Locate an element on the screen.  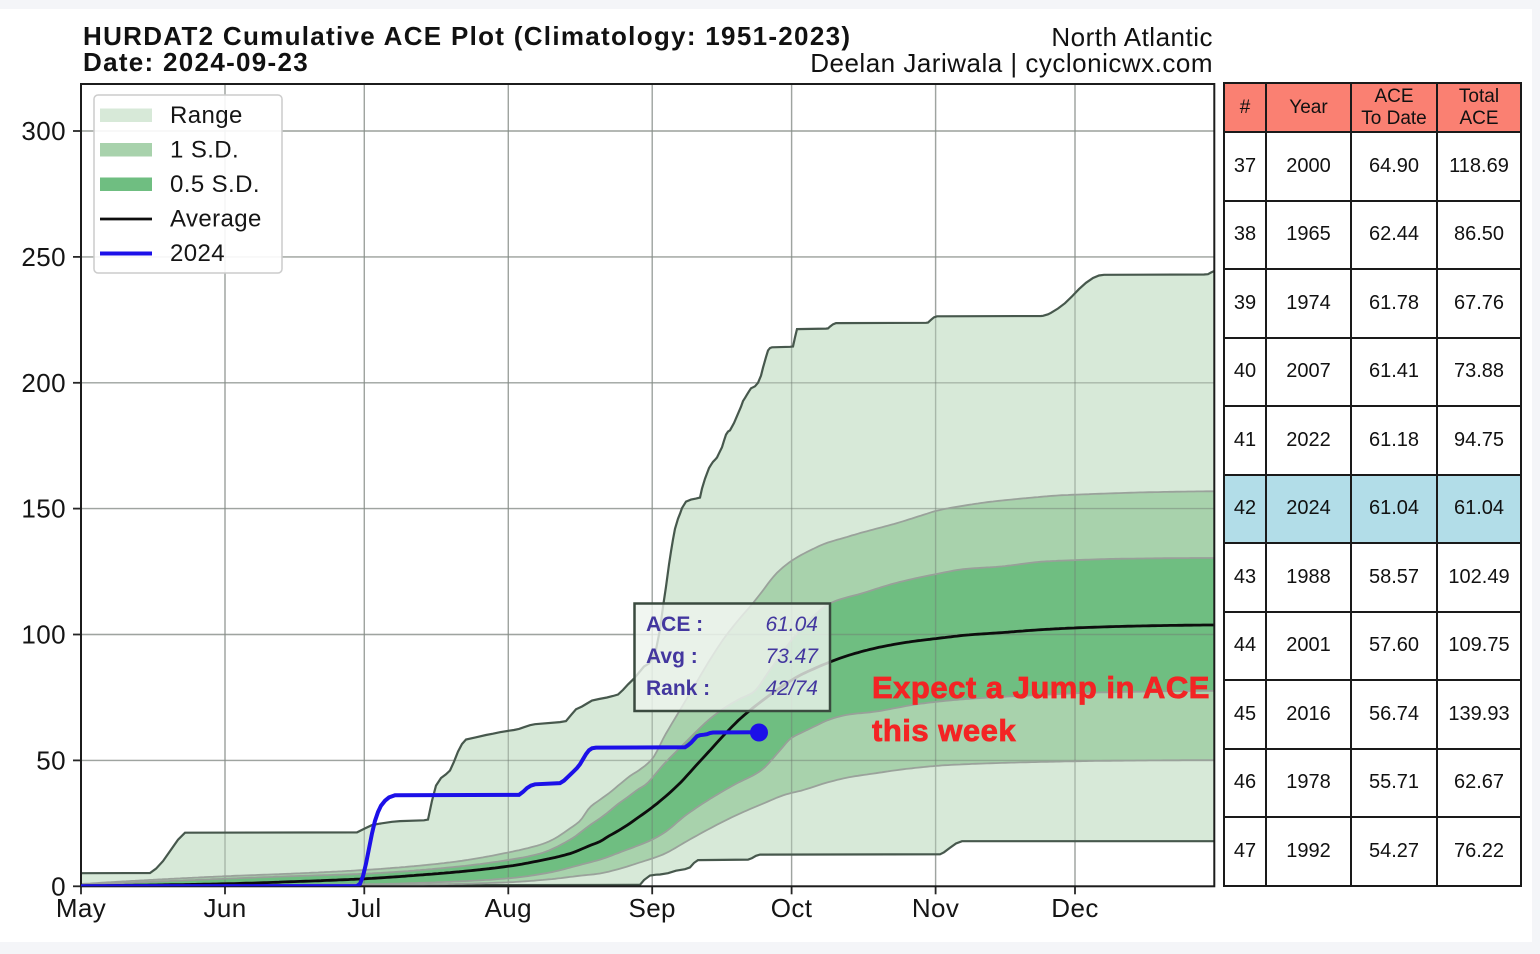
svg-text: Range is located at coordinates (206, 115).